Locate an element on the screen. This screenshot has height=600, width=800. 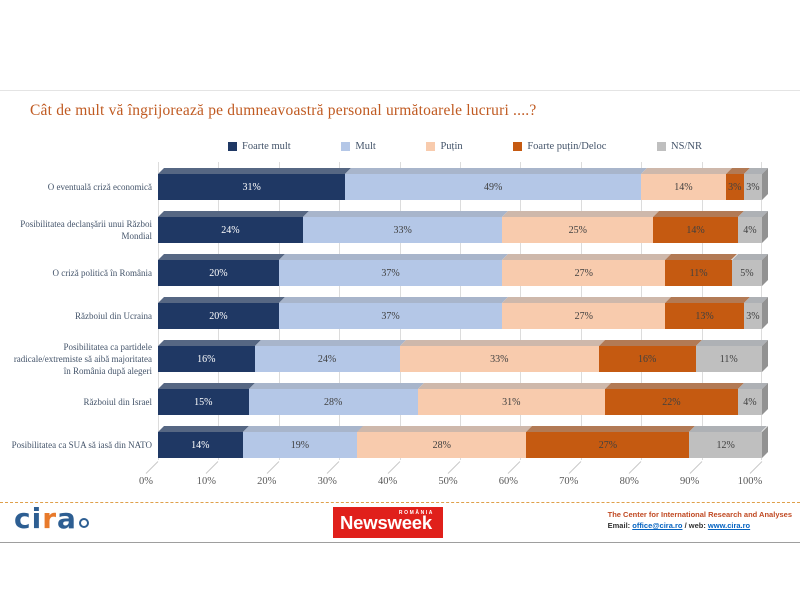
axis-tick-label: 90% is located at coordinates (689, 481).